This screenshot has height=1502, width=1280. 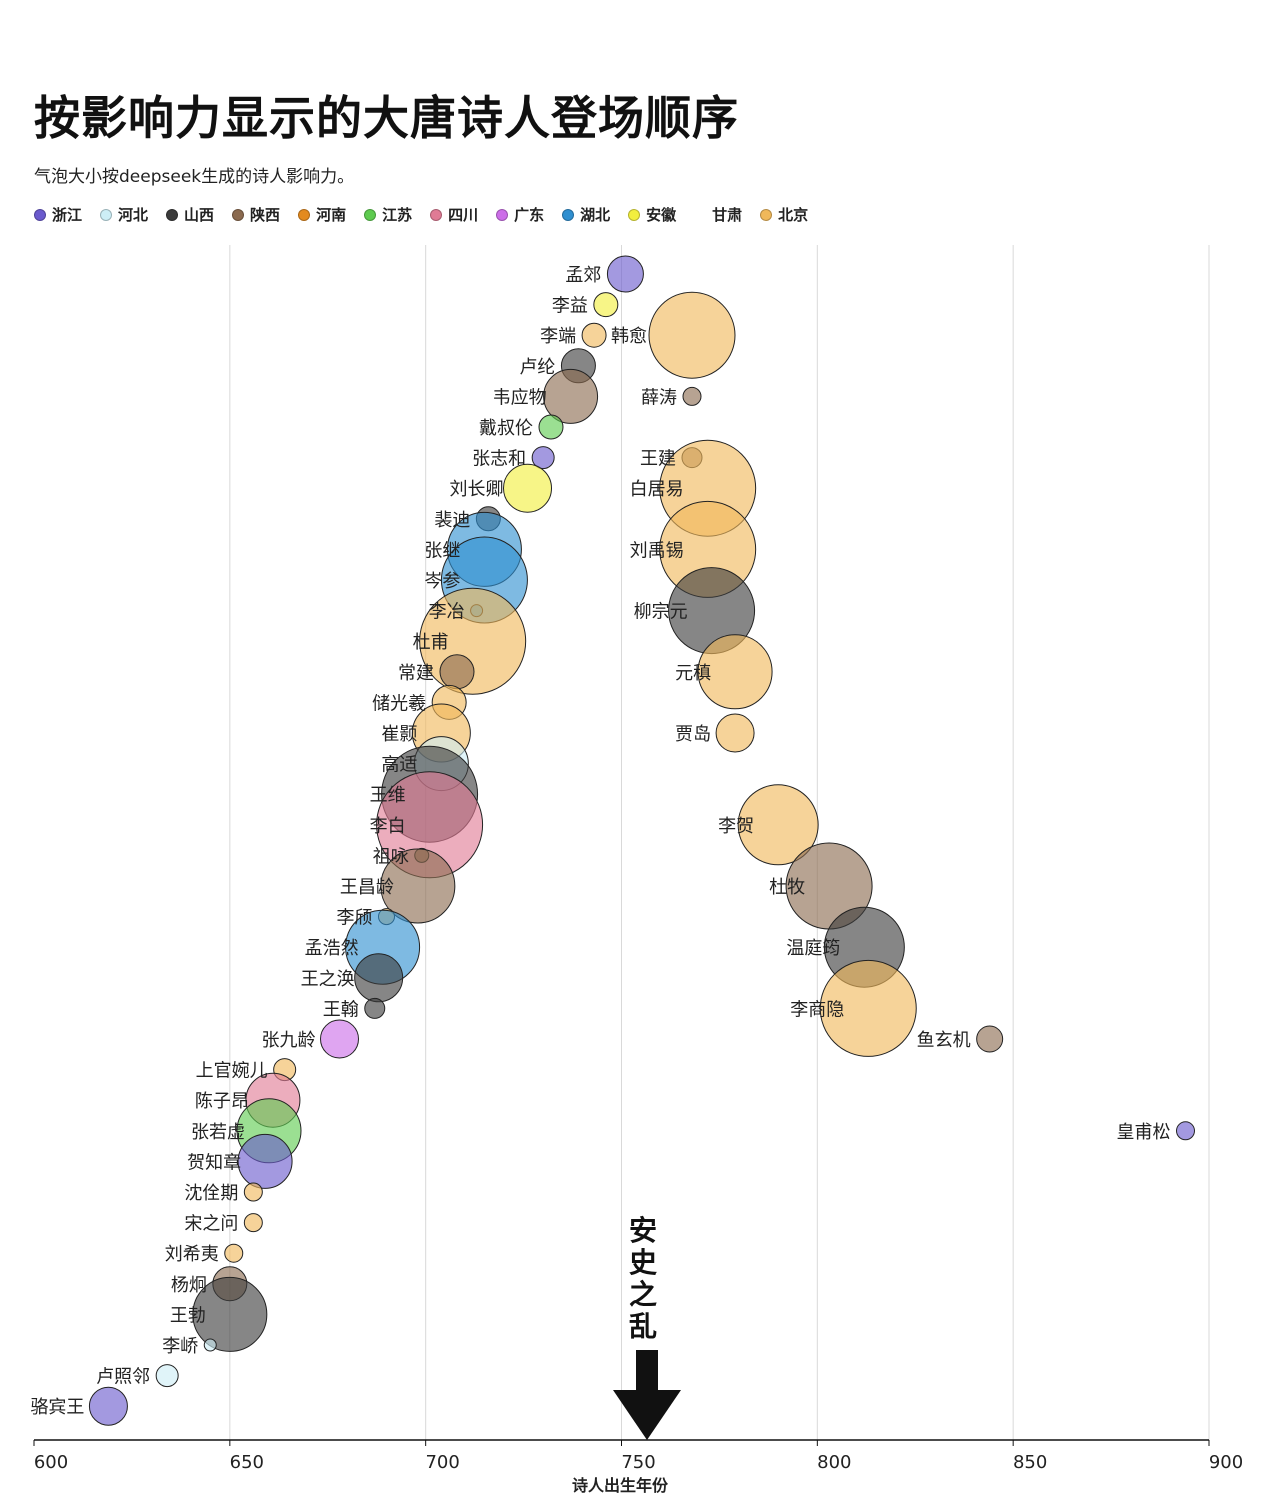 What do you see at coordinates (657, 550) in the screenshot?
I see `point-label: 刘禹锡` at bounding box center [657, 550].